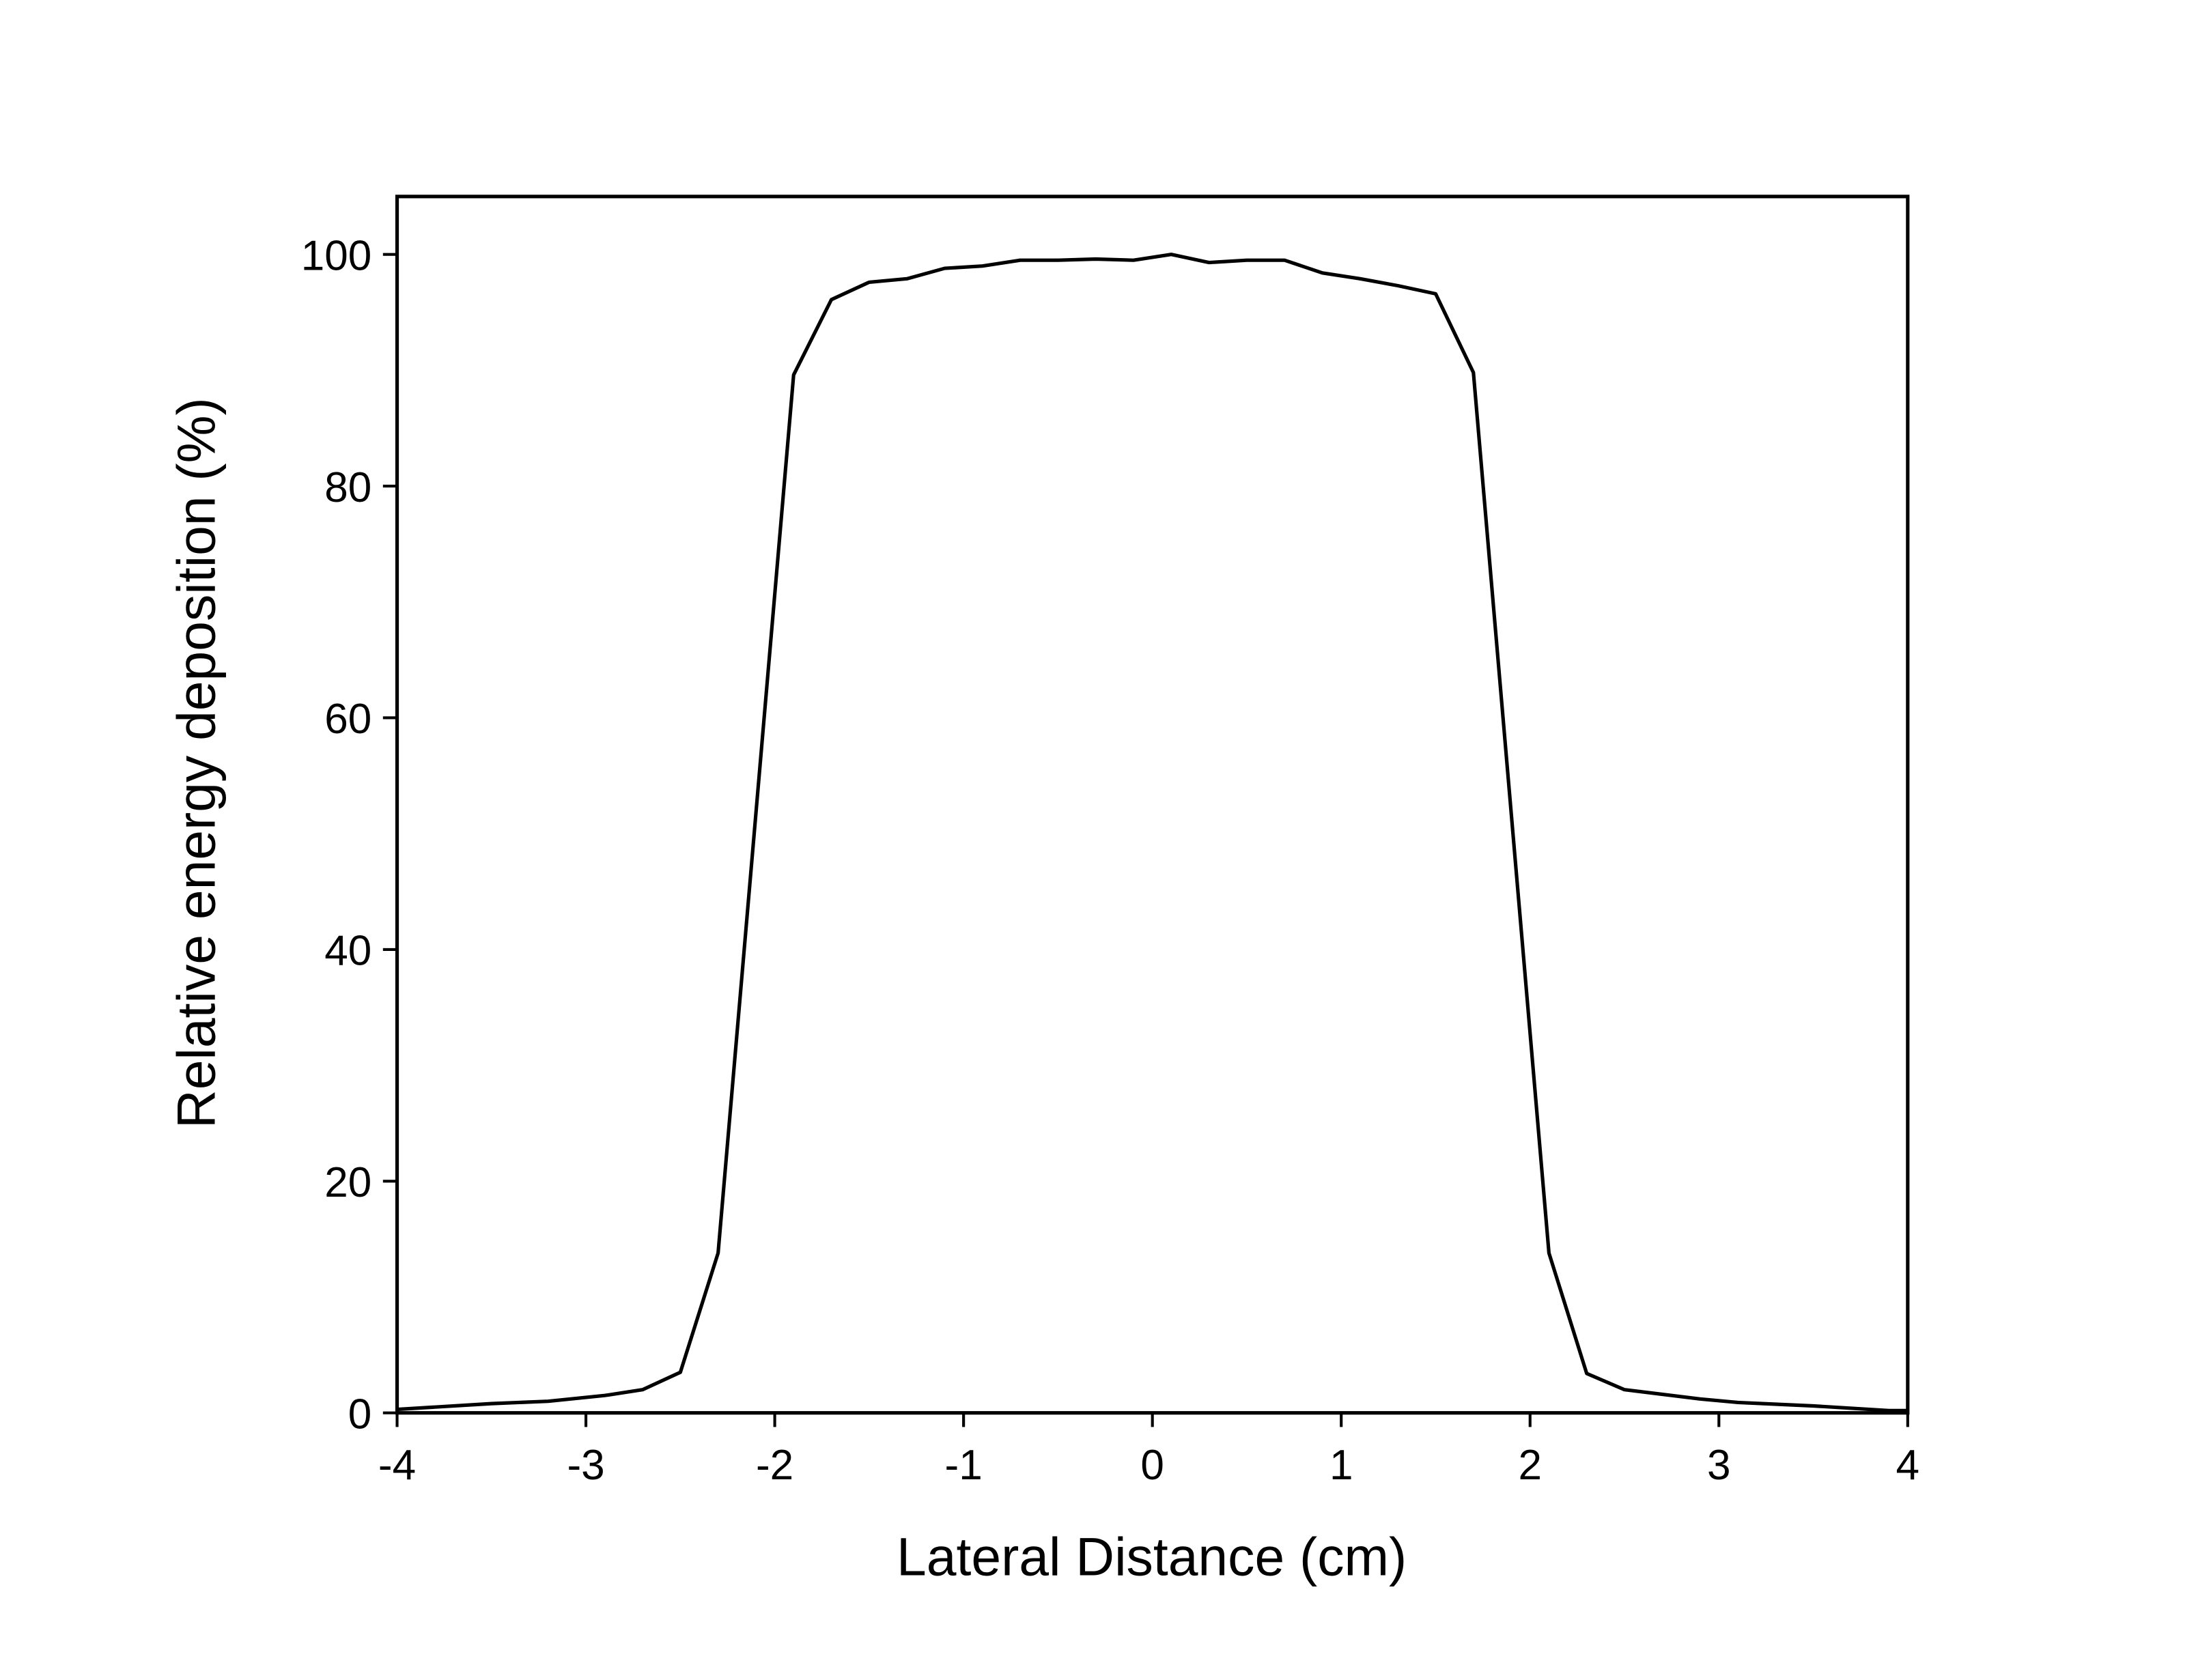 Image resolution: width=2196 pixels, height=1680 pixels. I want to click on y-tick-label: 40, so click(347, 951).